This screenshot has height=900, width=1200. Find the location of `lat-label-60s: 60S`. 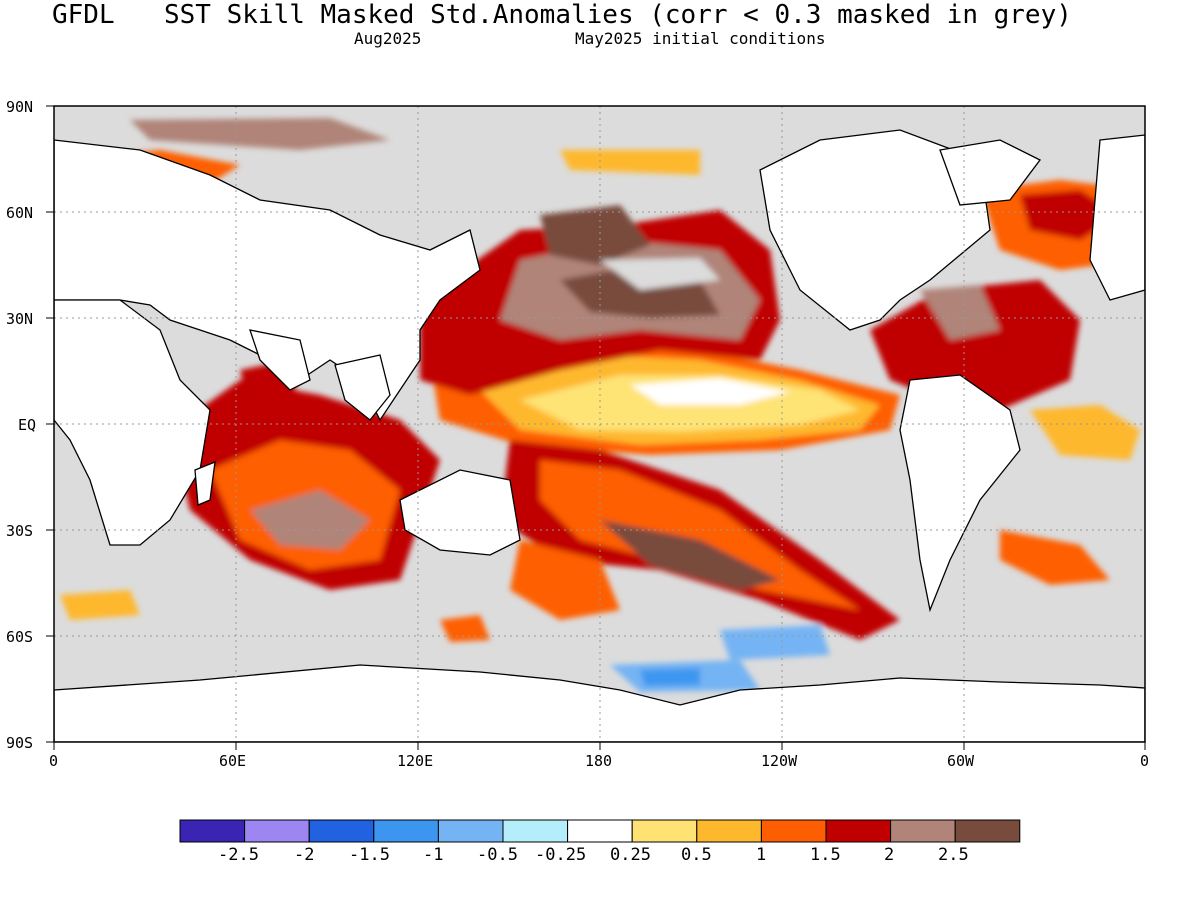

lat-label-60s: 60S is located at coordinates (20, 637).